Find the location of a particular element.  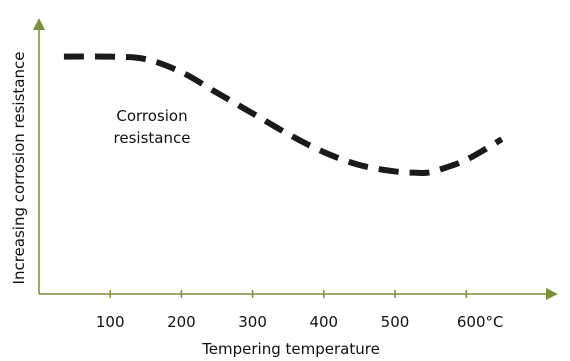

annotation-corrosion-resistance: Corrosion resistance is located at coordinates (152, 127).